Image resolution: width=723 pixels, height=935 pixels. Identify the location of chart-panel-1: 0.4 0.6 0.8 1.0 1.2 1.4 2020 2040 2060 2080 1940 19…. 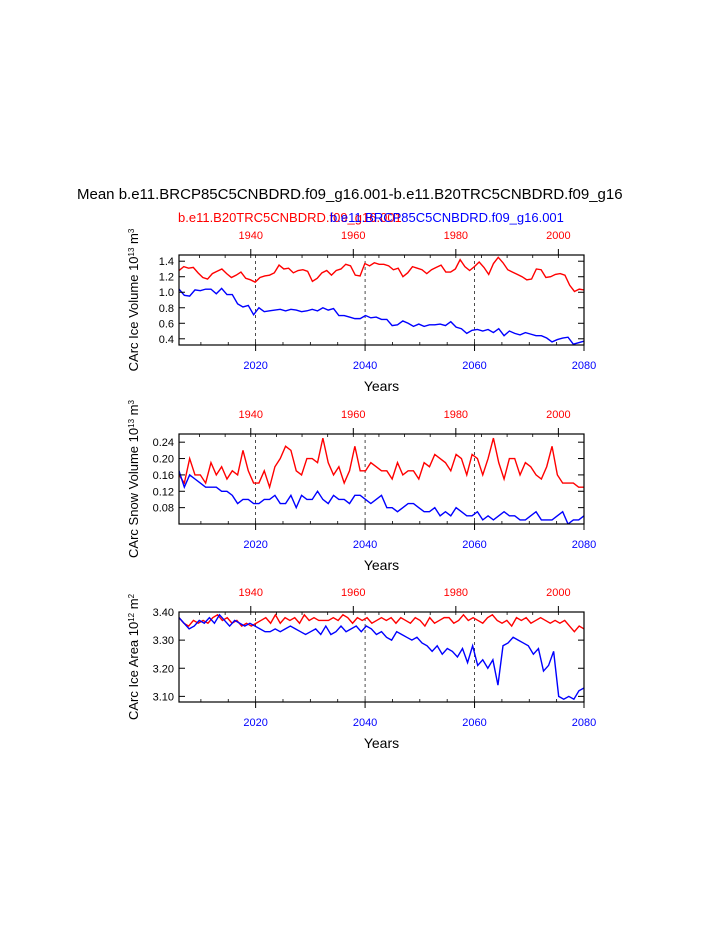
(361, 311).